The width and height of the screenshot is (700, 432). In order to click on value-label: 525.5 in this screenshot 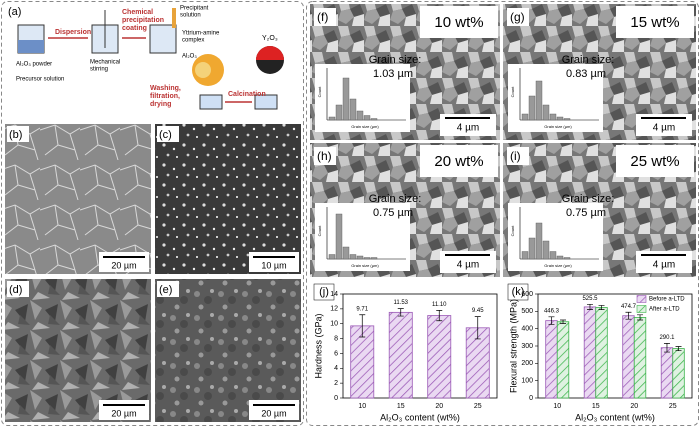, I will do `click(590, 299)`.